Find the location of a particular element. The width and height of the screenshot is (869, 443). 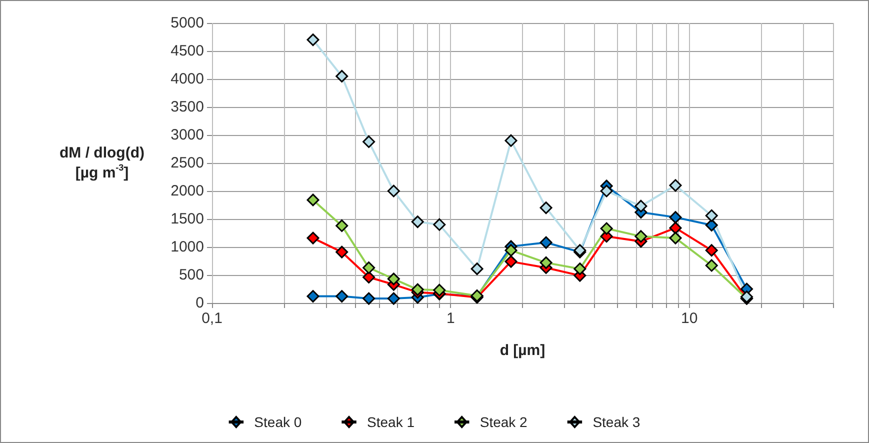

y-tick-label: 2000 is located at coordinates (187, 191).